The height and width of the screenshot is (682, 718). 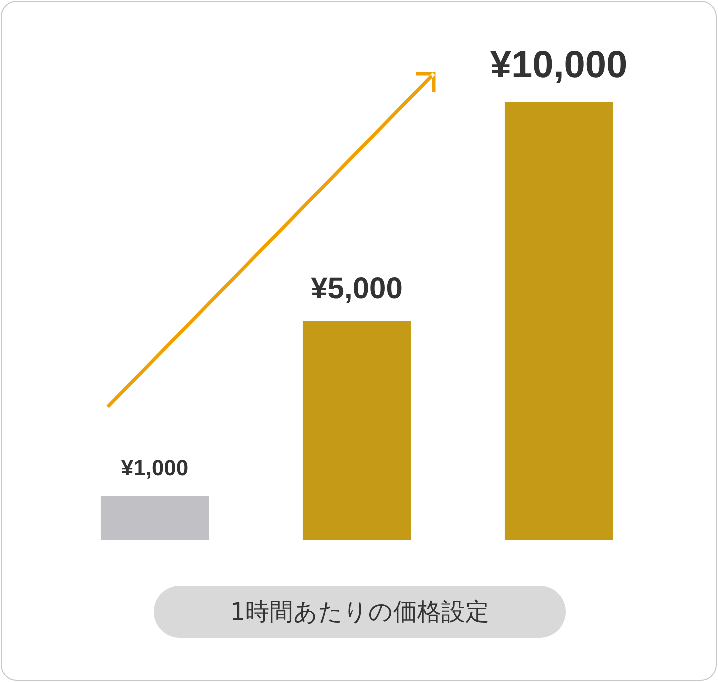 I want to click on data-label: ¥10,000, so click(x=559, y=65).